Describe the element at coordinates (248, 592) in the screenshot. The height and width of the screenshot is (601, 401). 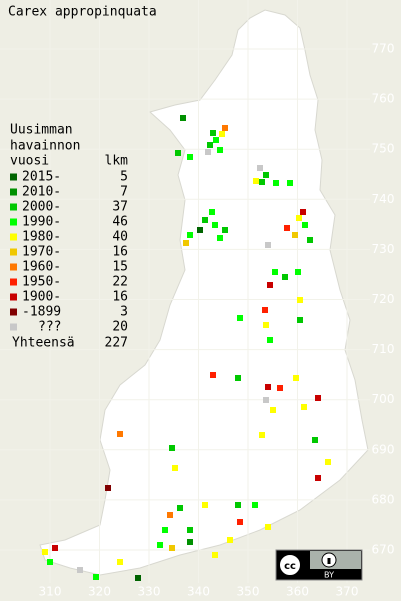
I see `x-tick-label: 350` at that location.